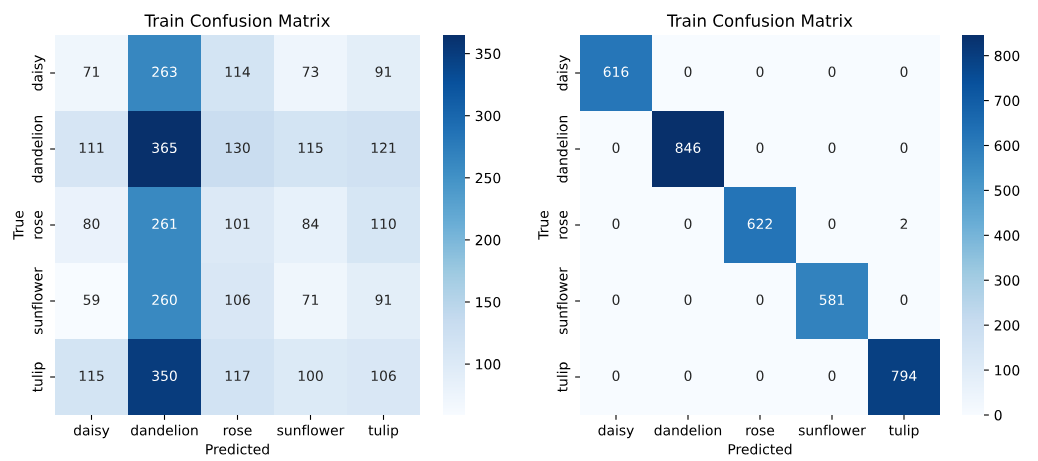 The height and width of the screenshot is (461, 1038). I want to click on data-label: 365, so click(164, 148).